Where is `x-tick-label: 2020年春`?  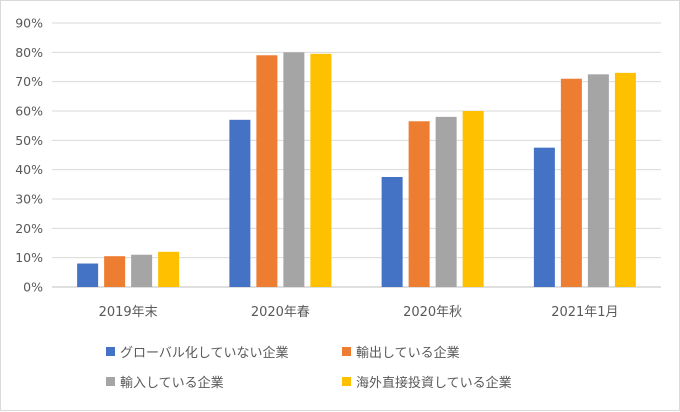
x-tick-label: 2020年春 is located at coordinates (280, 312).